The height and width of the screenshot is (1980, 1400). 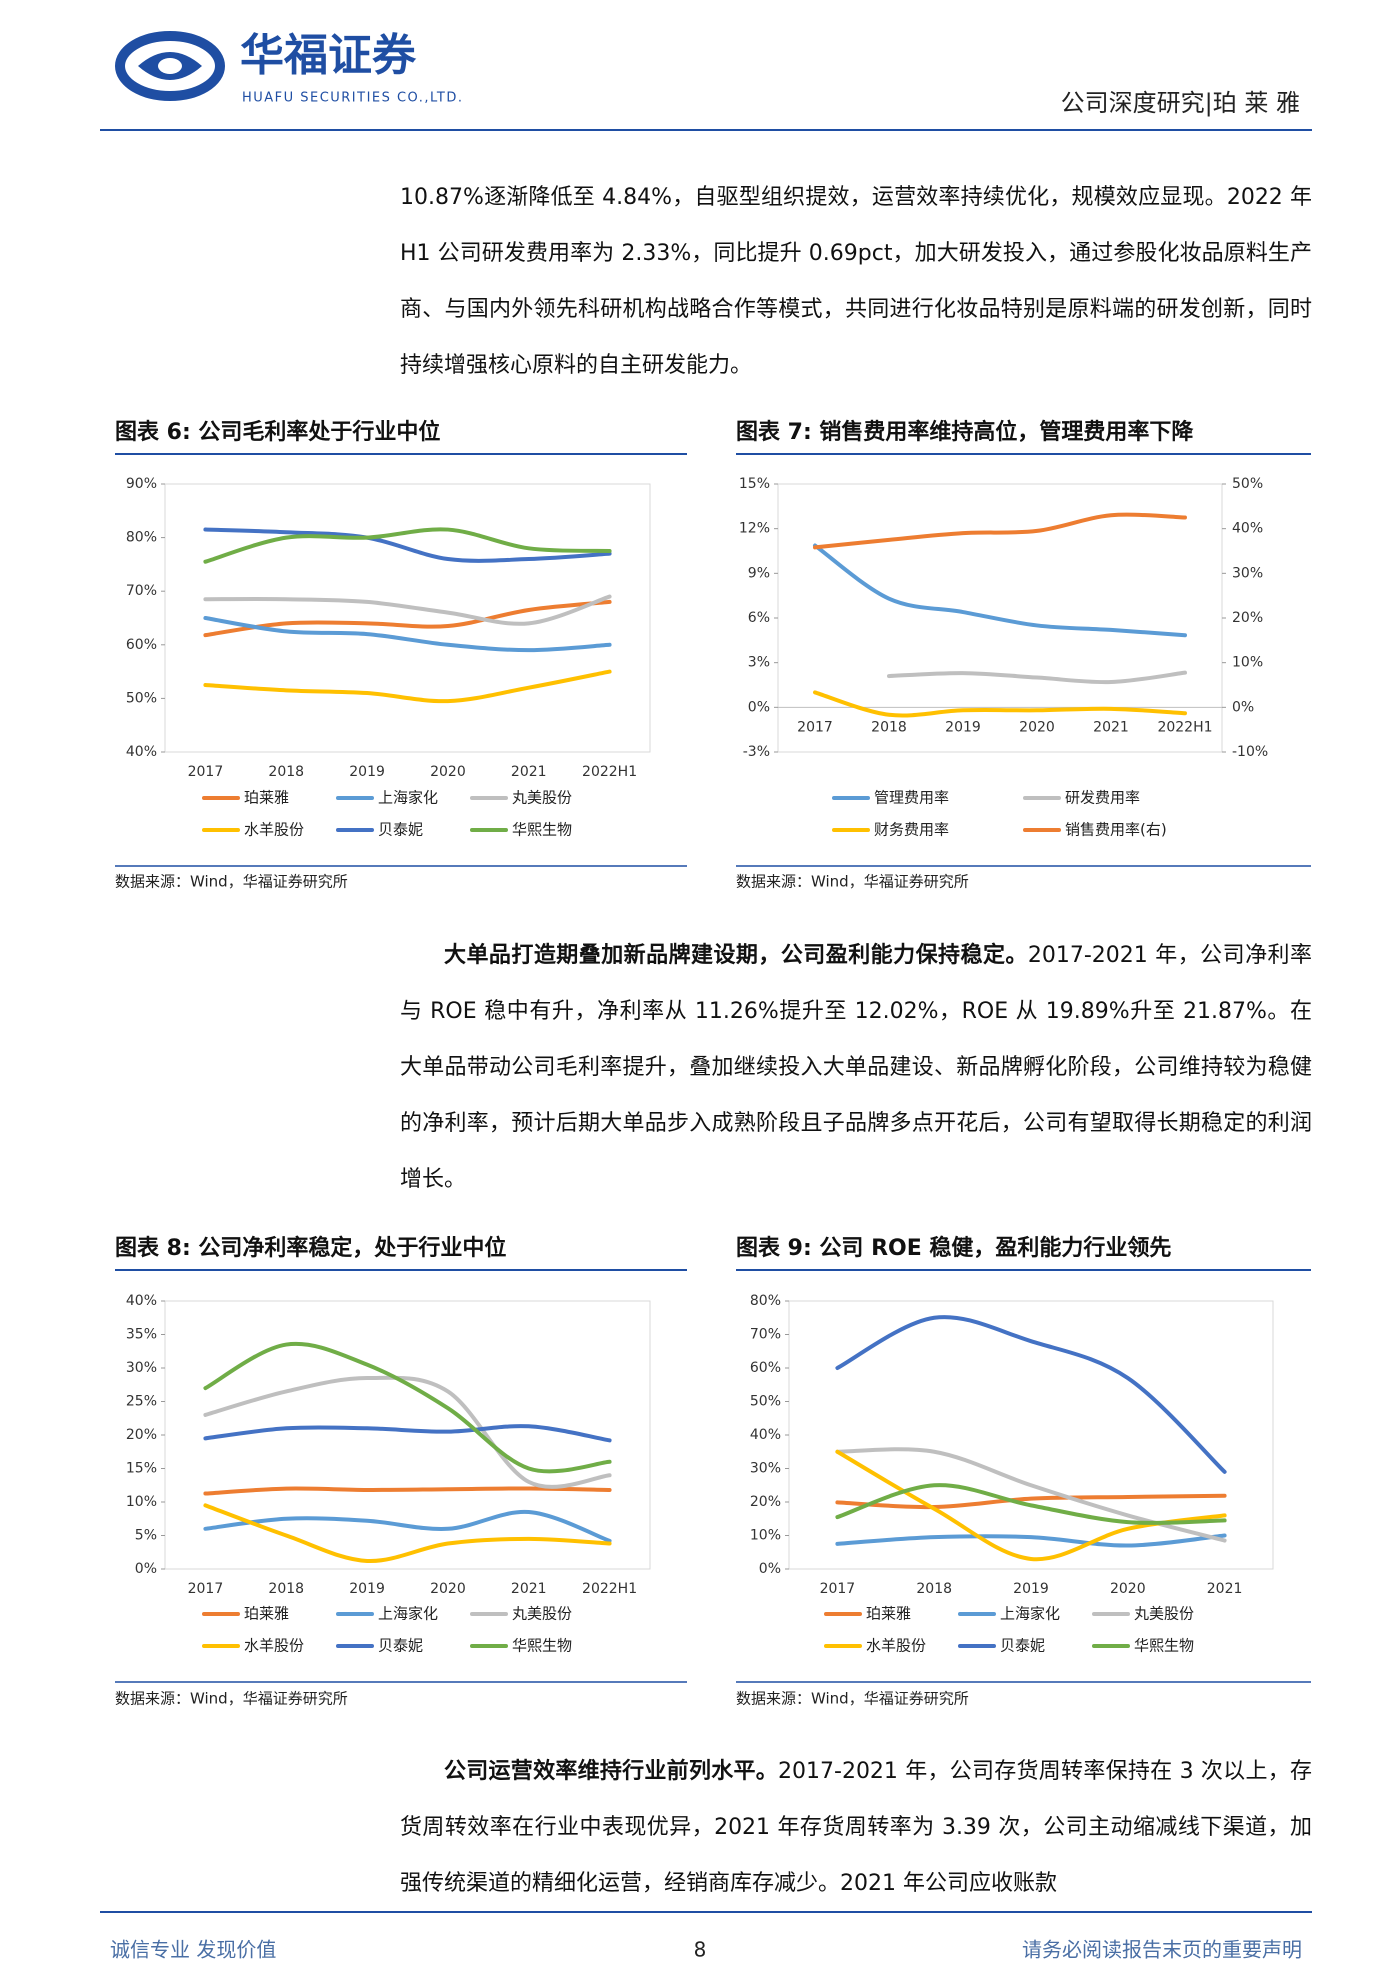 What do you see at coordinates (965, 432) in the screenshot?
I see `chart-title: 图表 7: 销售费用率维持高位，管理费用率下降` at bounding box center [965, 432].